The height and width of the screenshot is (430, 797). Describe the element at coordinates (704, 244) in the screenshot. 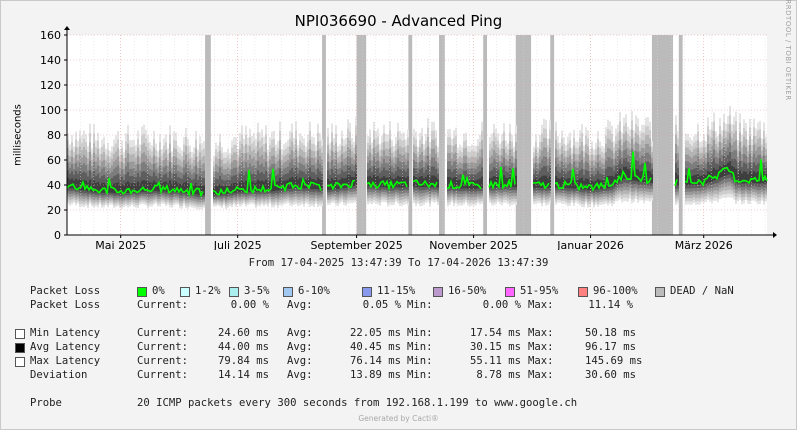

I see `x-tick-label-5: März 2026` at that location.